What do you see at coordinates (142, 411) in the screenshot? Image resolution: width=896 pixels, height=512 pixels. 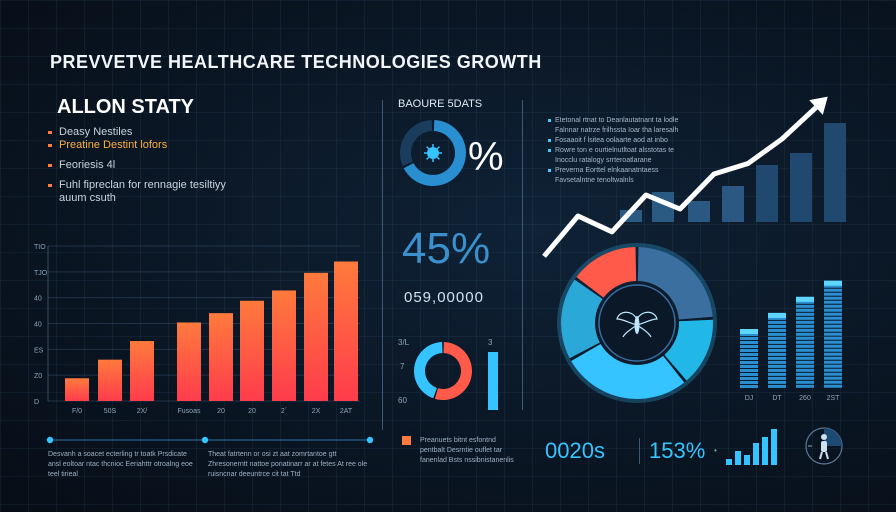 I see `x-tick-label: 2X/` at bounding box center [142, 411].